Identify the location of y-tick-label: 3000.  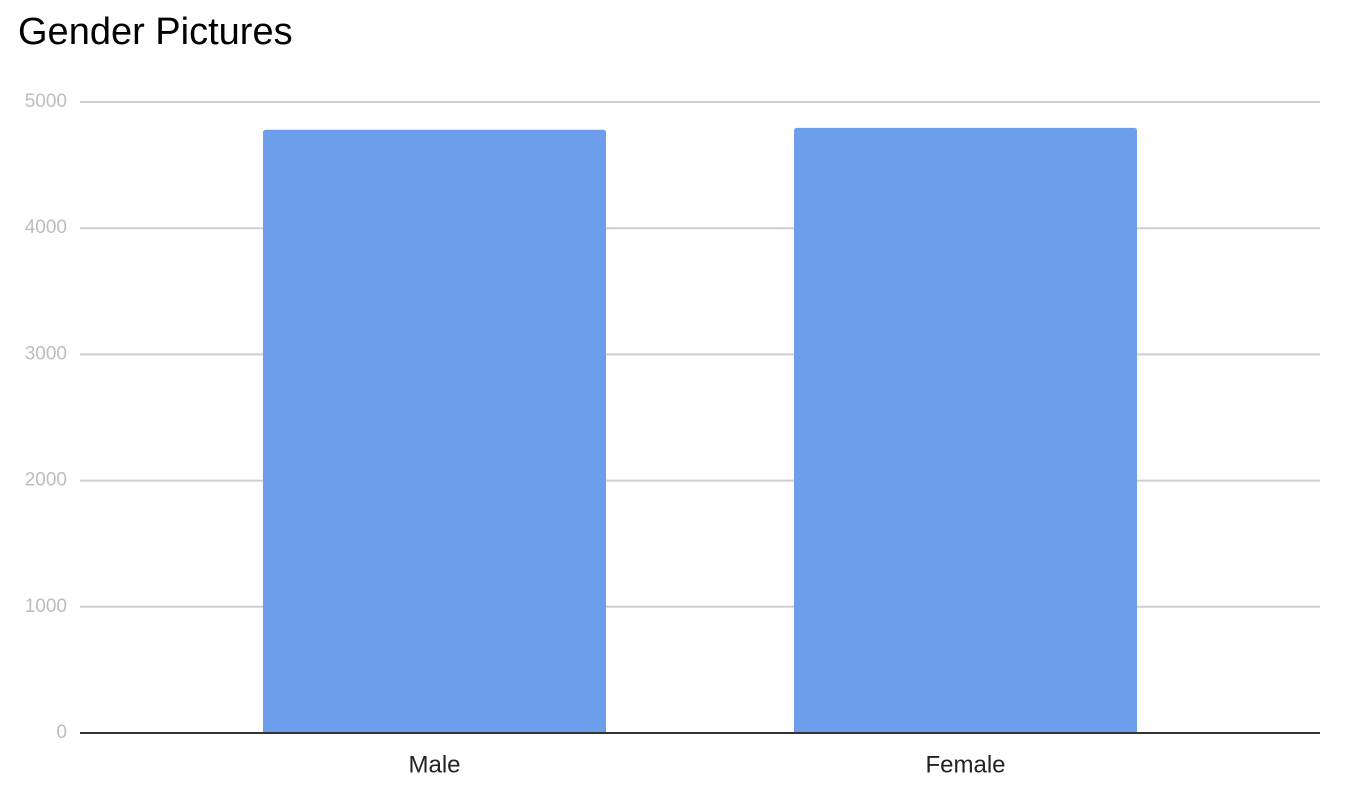
(46, 353).